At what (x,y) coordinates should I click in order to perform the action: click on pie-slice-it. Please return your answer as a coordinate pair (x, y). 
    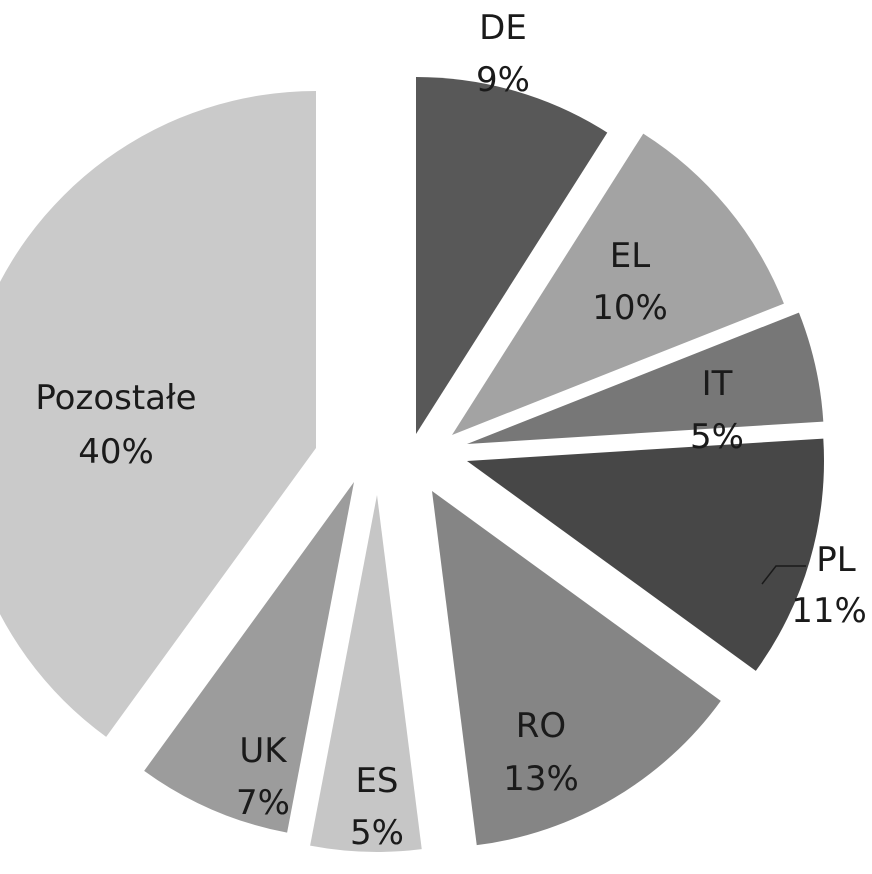
    Looking at the image, I should click on (645, 378).